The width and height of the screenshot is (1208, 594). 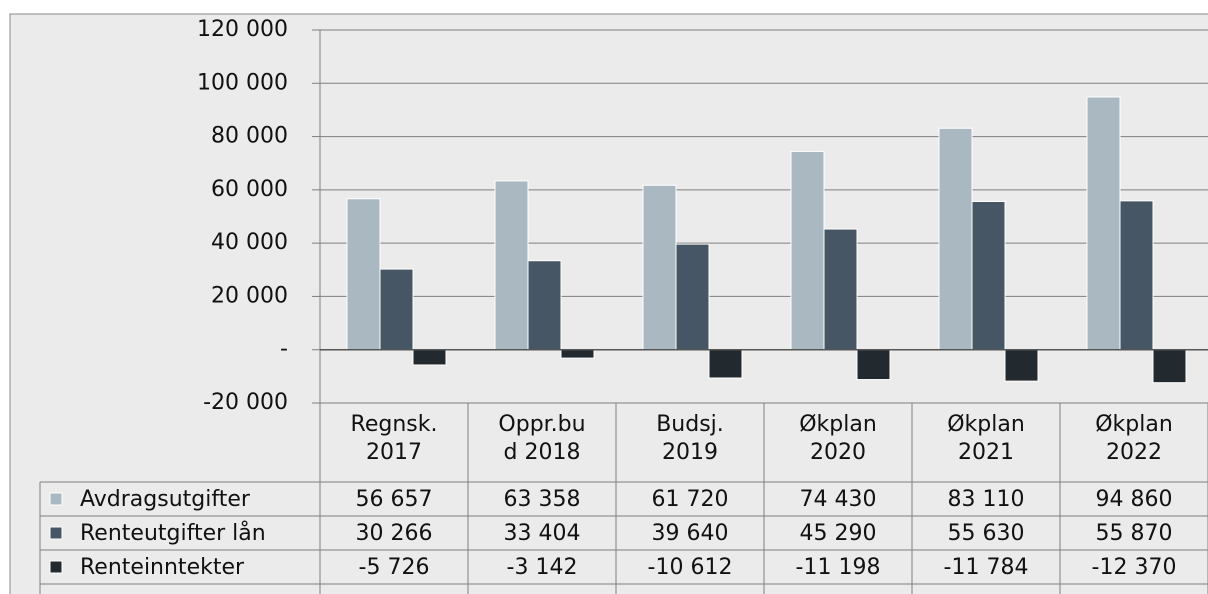 What do you see at coordinates (394, 438) in the screenshot?
I see `x-tick-label: Regnsk. 2017` at bounding box center [394, 438].